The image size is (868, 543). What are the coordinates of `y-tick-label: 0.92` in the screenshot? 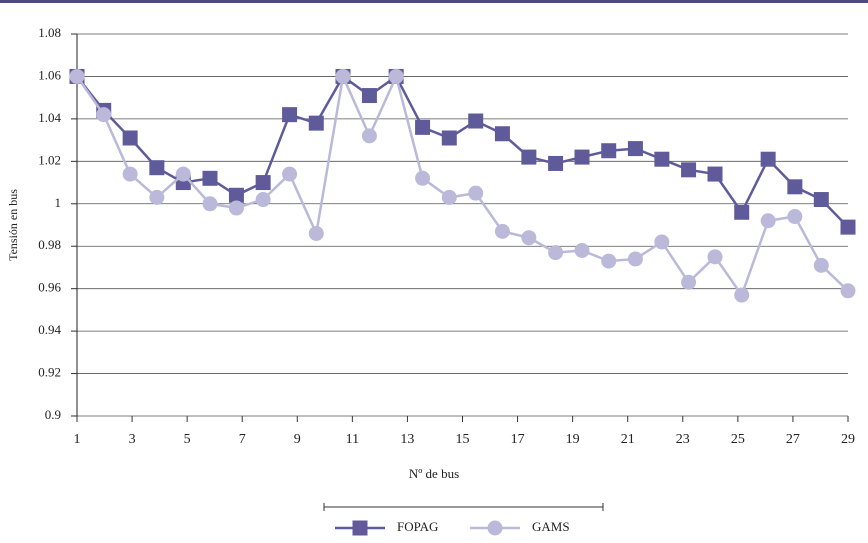 It's located at (49, 372).